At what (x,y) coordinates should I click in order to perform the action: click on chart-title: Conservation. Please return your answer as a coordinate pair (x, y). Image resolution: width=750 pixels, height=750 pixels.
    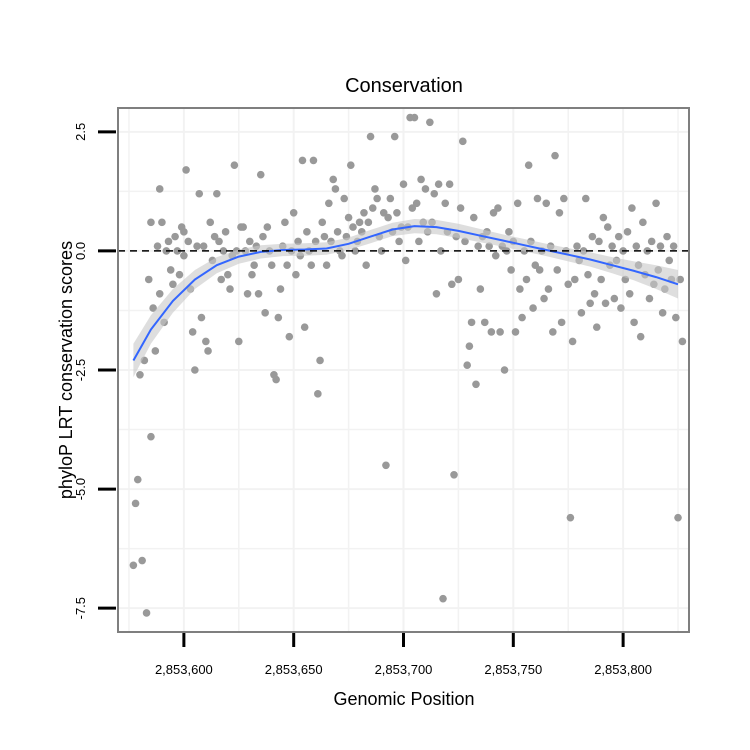
    Looking at the image, I should click on (404, 86).